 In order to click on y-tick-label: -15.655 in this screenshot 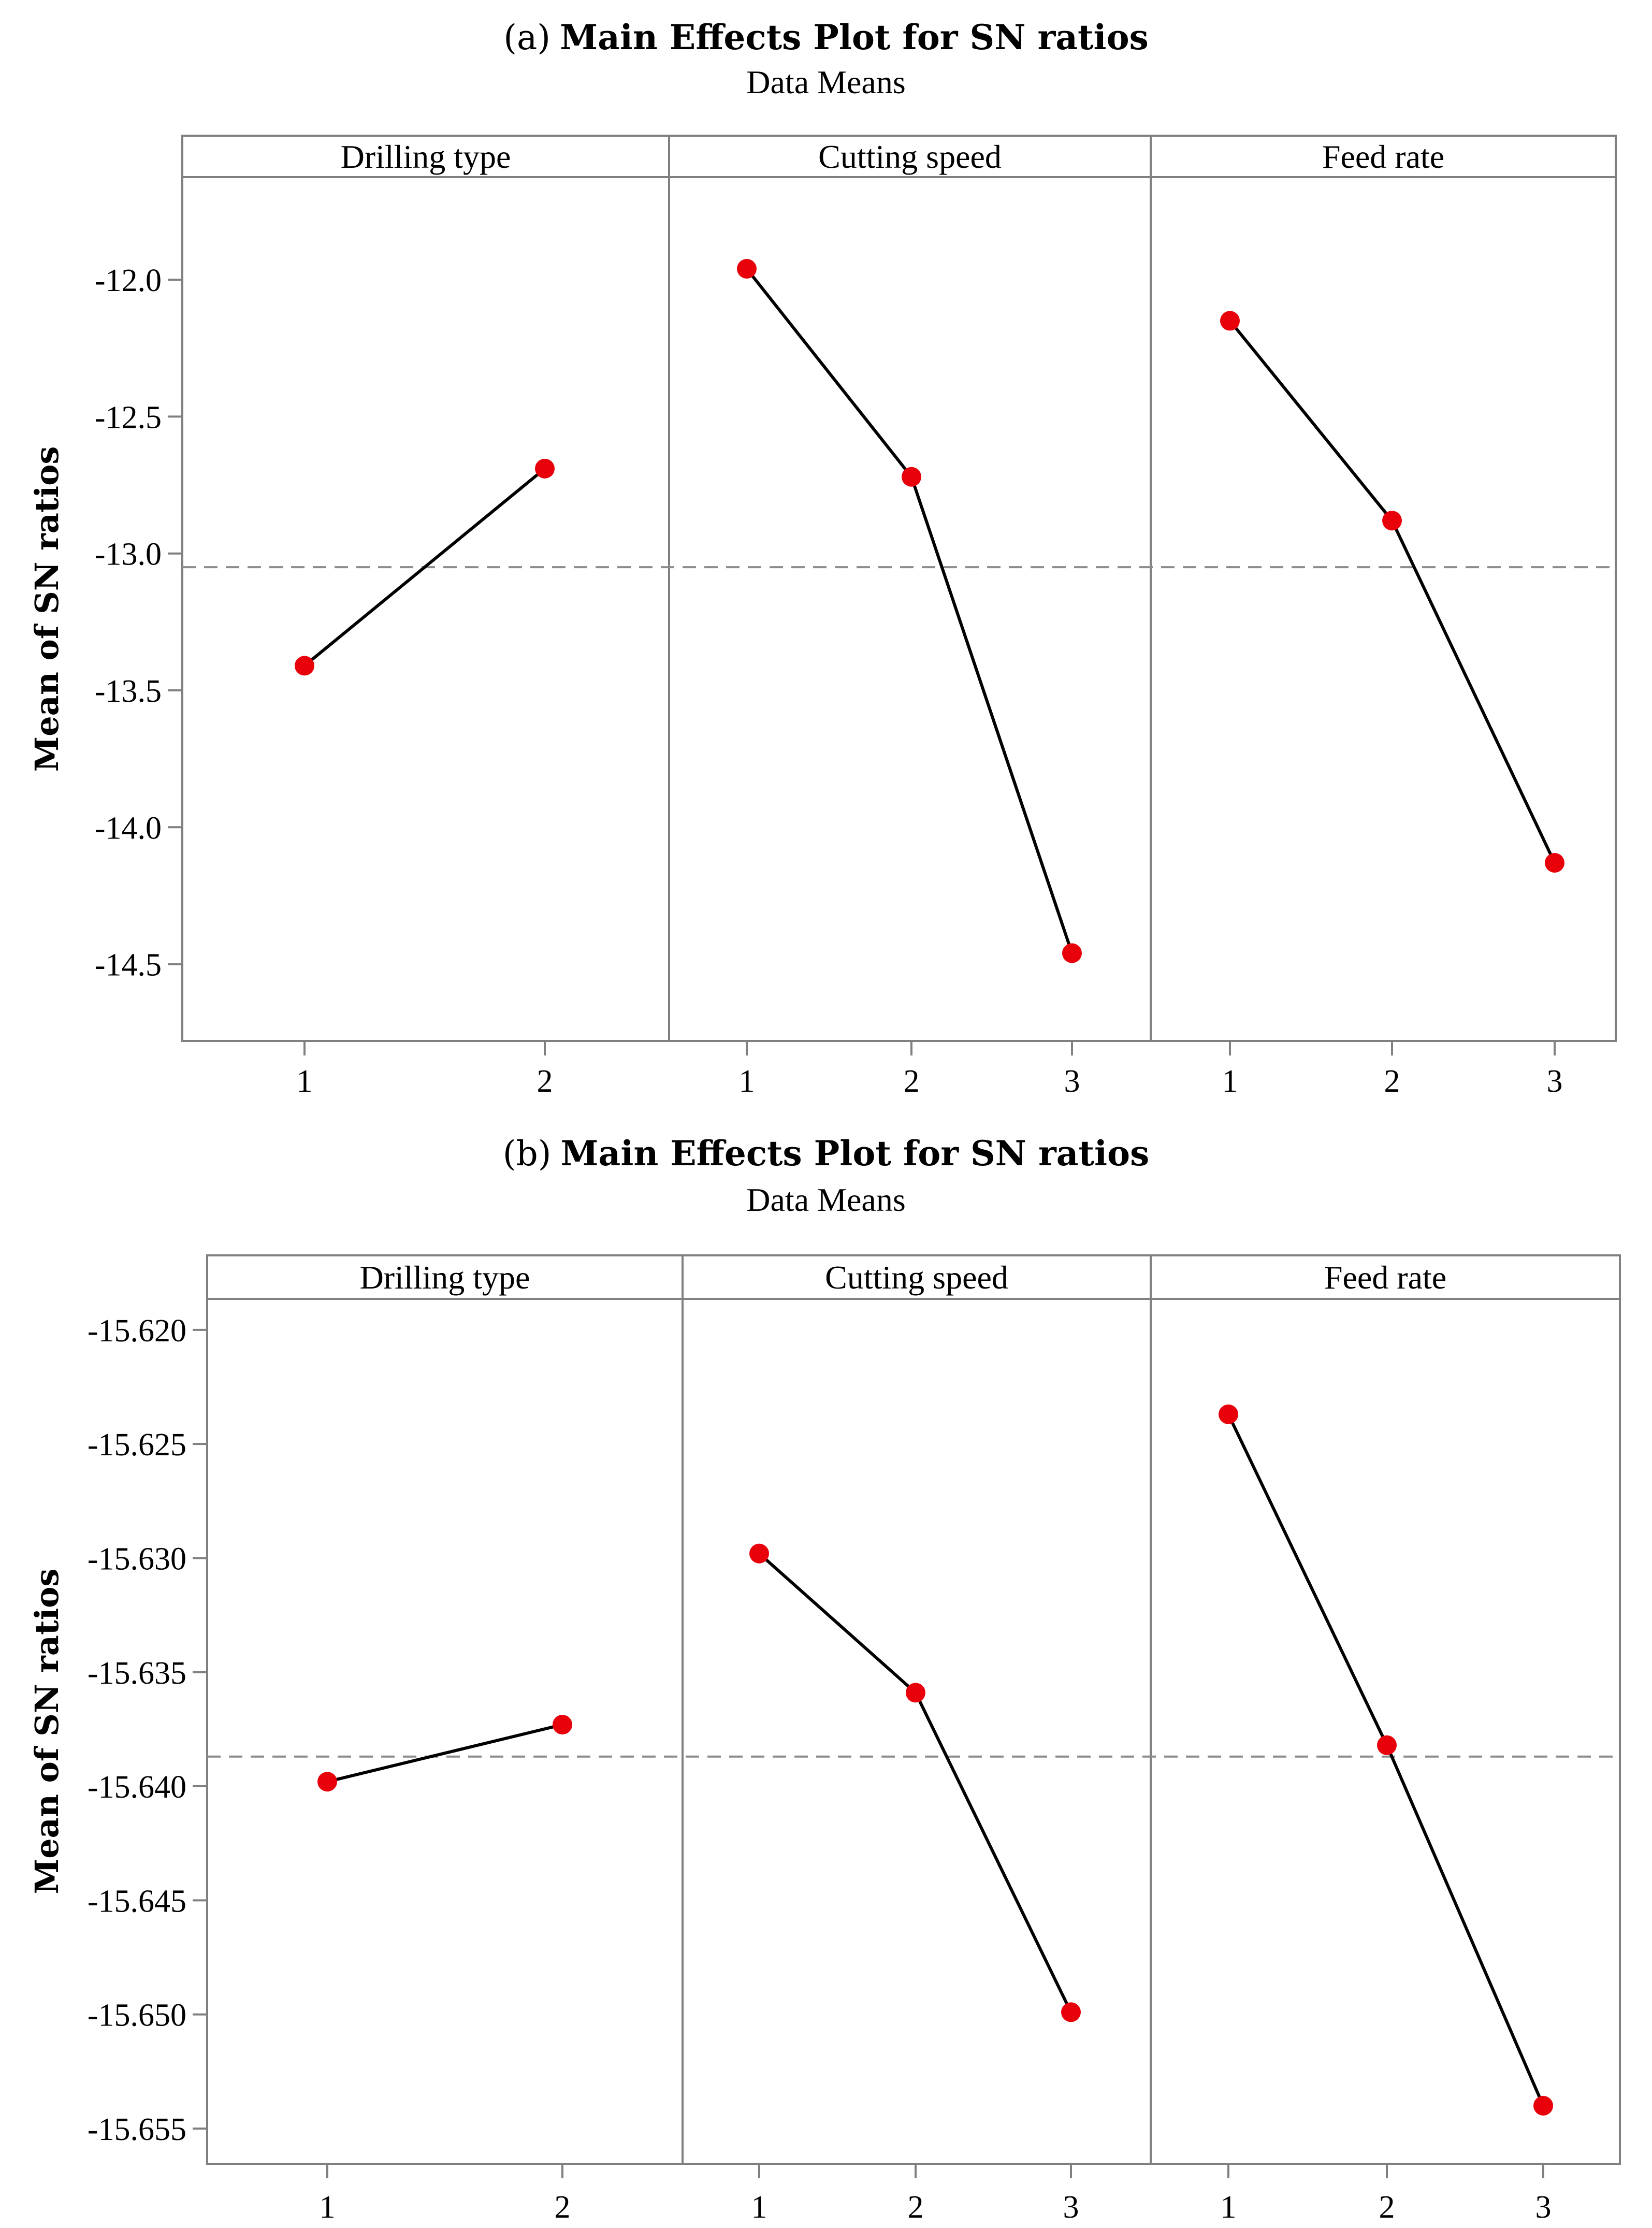, I will do `click(137, 2129)`.